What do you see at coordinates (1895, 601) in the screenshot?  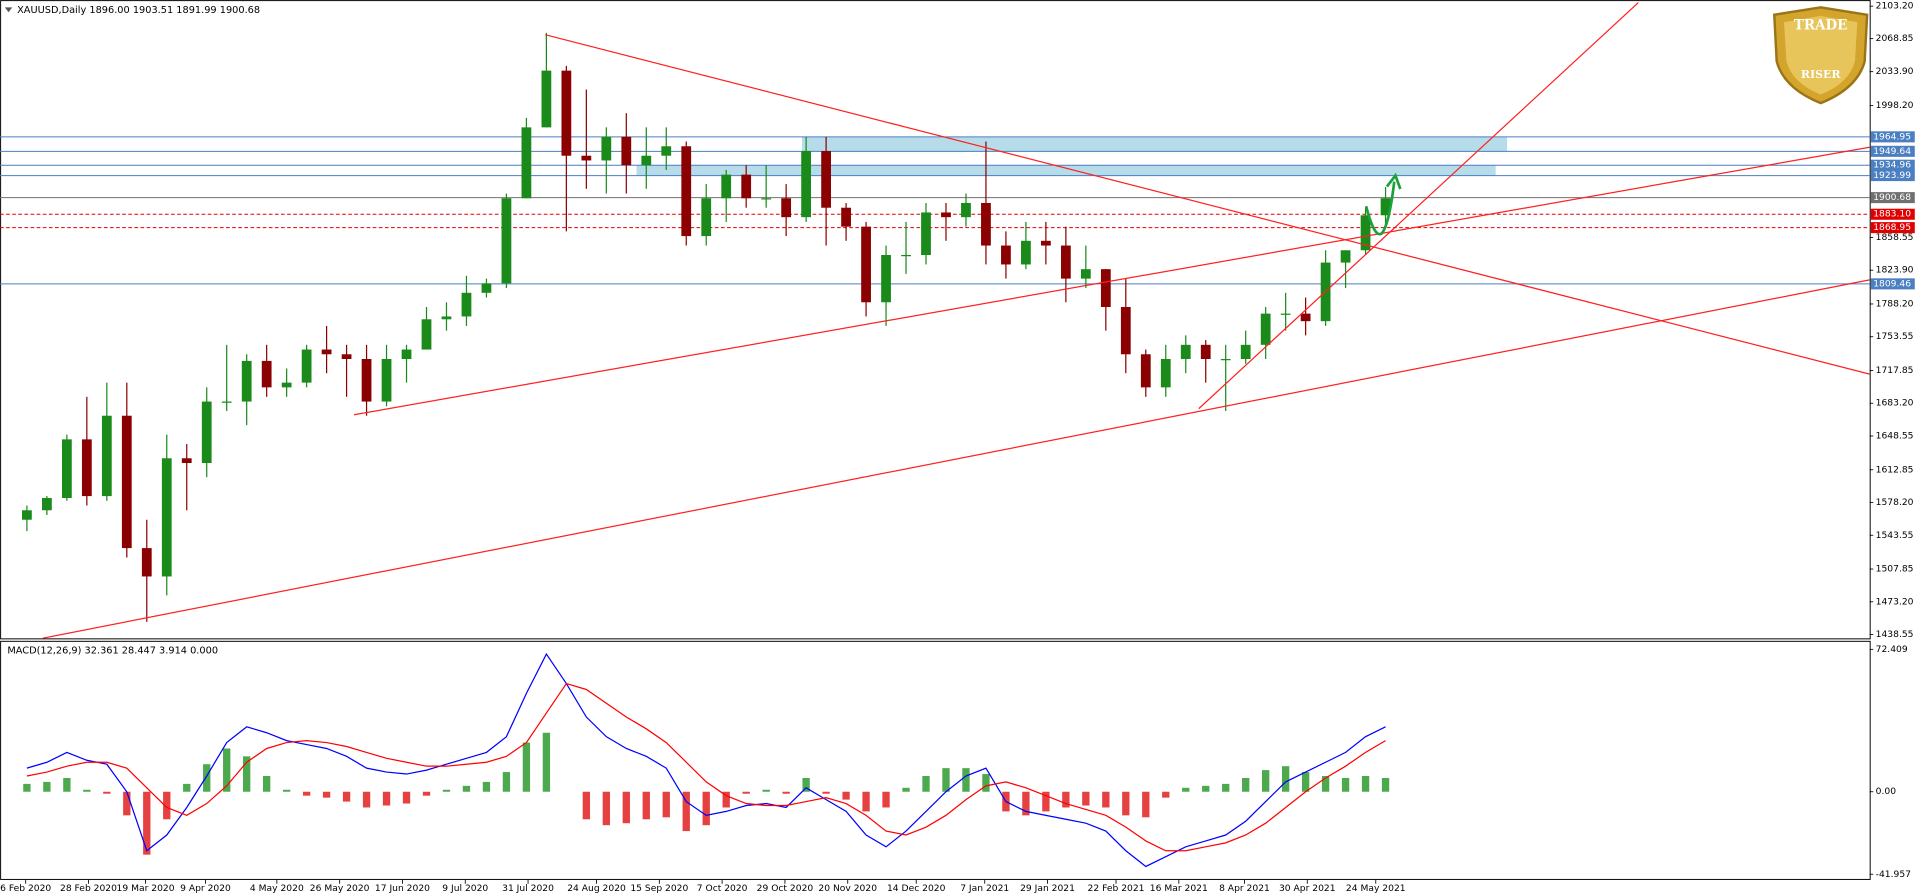 I see `y-tick-label: 1473.20` at bounding box center [1895, 601].